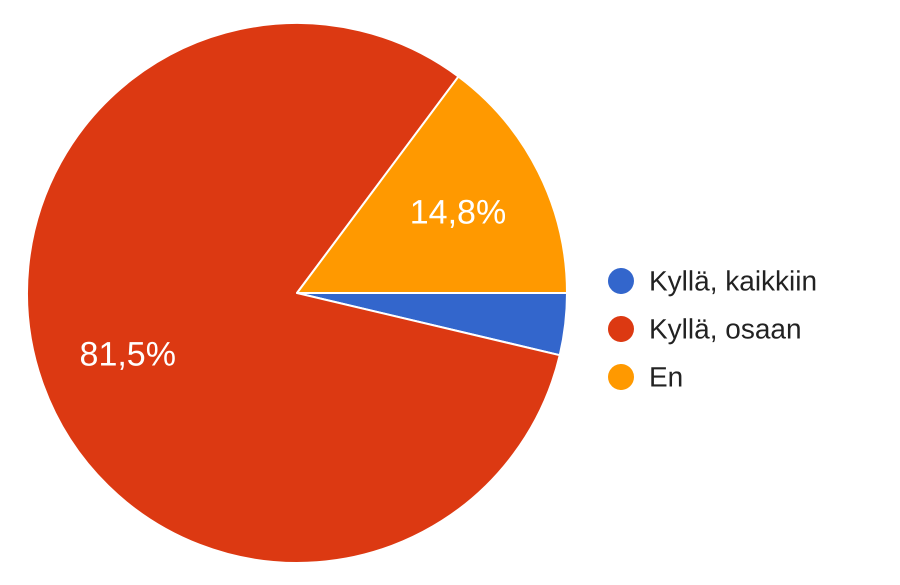 The width and height of the screenshot is (900, 585). I want to click on legend-label: Kyllä, osaan, so click(725, 329).